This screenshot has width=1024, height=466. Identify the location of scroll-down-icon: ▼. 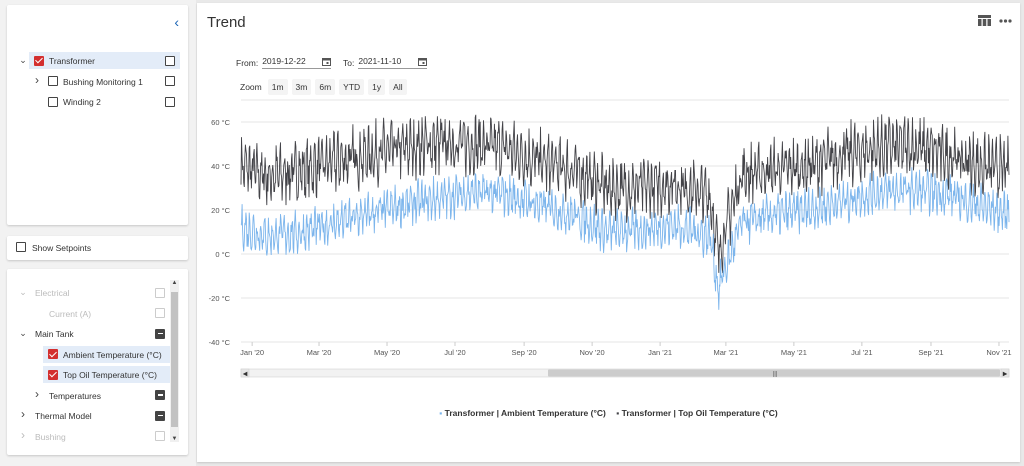
(174, 439).